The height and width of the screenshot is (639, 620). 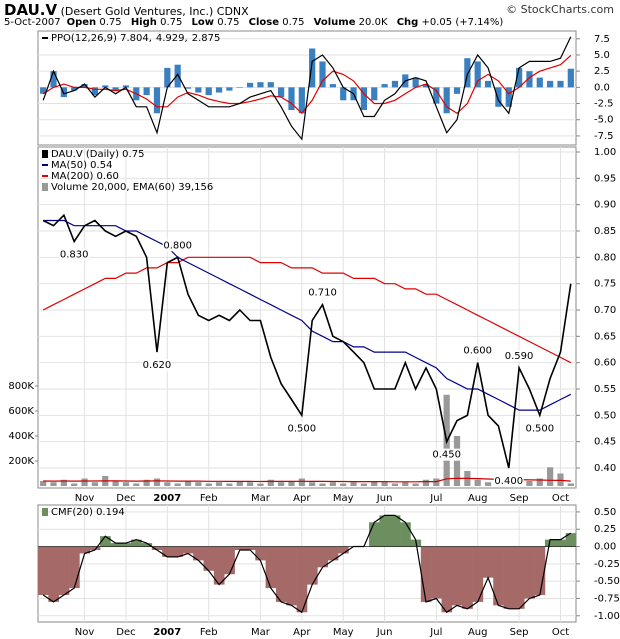 What do you see at coordinates (264, 22) in the screenshot?
I see `quote-label: Close` at bounding box center [264, 22].